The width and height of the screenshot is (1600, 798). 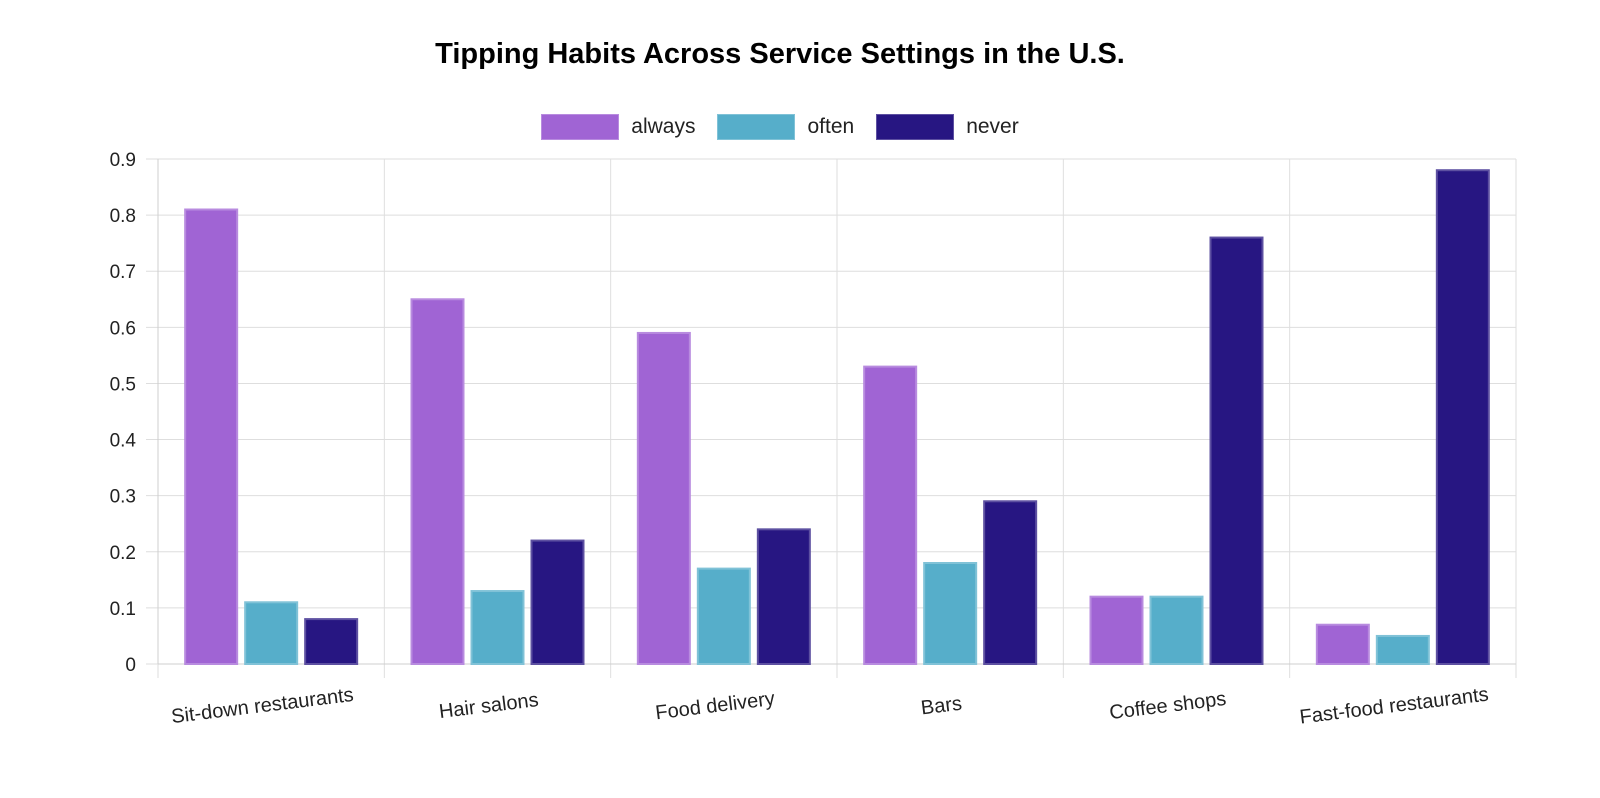 I want to click on legend-item-always: always, so click(x=618, y=127).